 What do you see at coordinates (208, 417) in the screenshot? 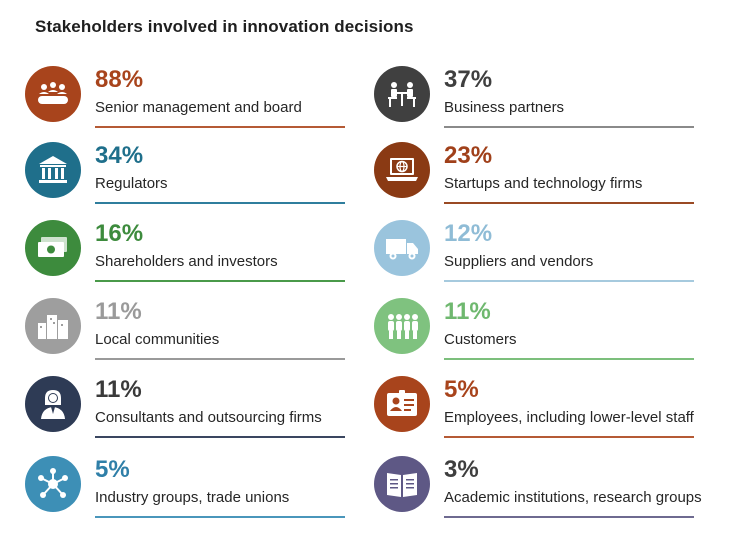
I see `stakeholder-label: Consultants and outsourcing firms` at bounding box center [208, 417].